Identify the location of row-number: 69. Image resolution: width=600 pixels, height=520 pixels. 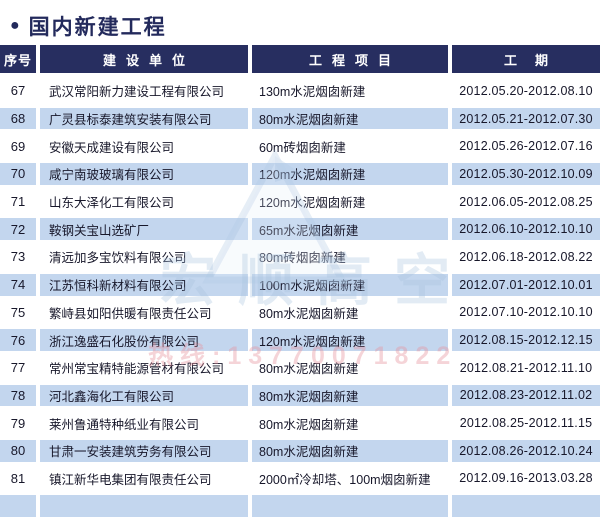
(18, 146).